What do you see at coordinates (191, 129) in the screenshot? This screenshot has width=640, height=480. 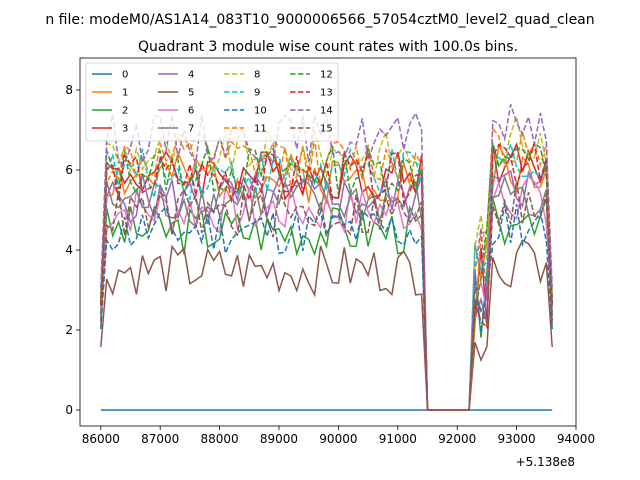 I see `legend-label: 7` at bounding box center [191, 129].